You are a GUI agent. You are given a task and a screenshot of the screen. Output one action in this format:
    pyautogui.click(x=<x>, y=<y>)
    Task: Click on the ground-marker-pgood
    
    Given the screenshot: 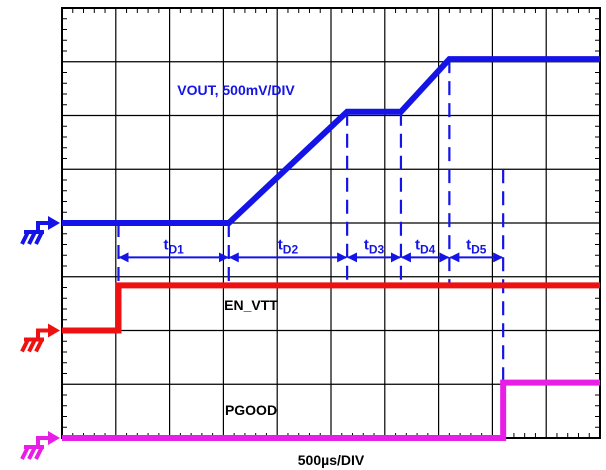 What is the action you would take?
    pyautogui.click(x=40, y=445)
    